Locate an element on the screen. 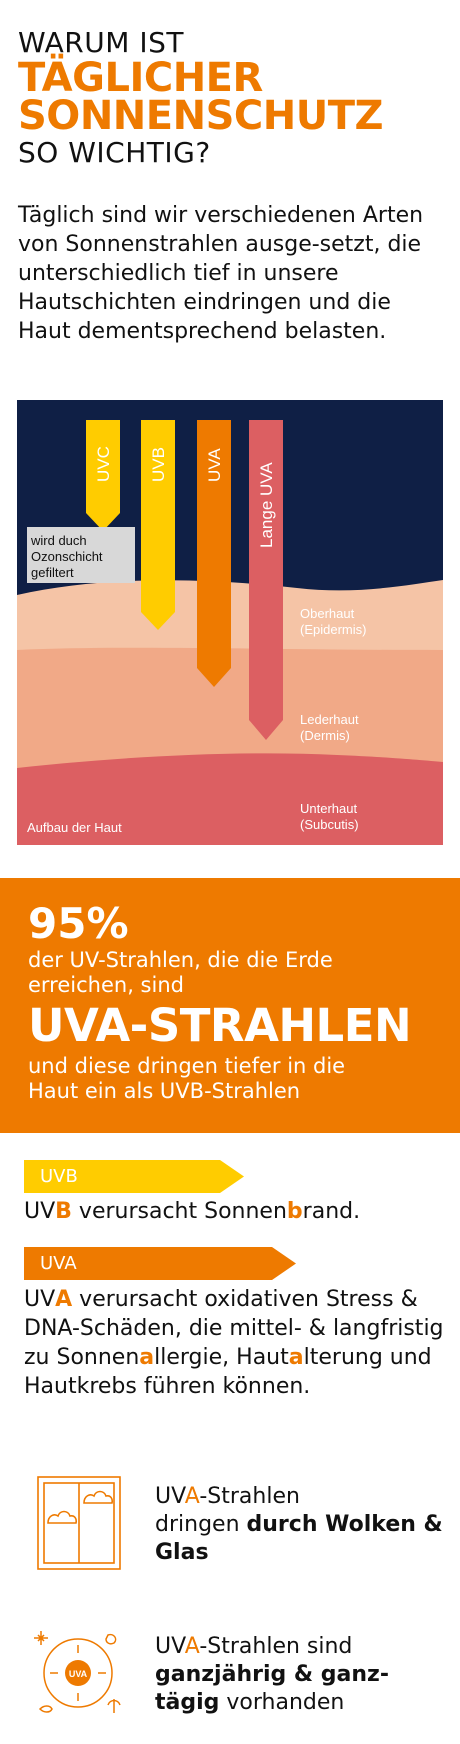 This screenshot has height=1744, width=460. diagram-caption: Aufbau der Haut is located at coordinates (74, 827).